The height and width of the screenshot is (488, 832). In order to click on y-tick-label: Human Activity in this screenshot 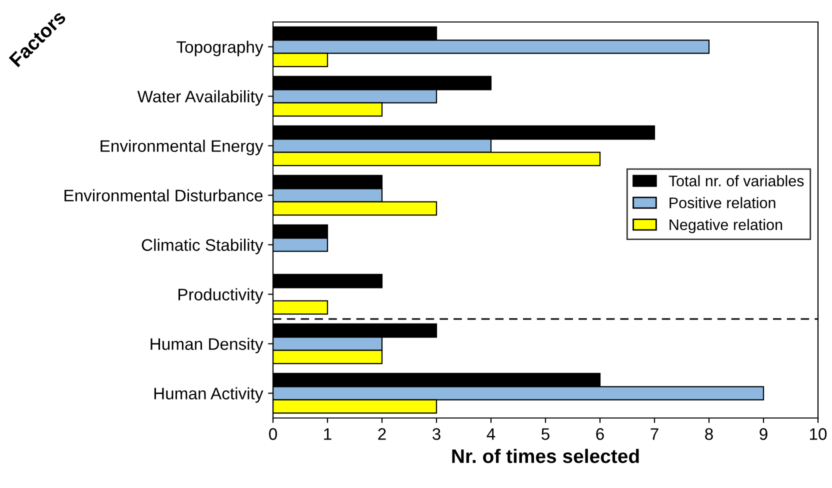, I will do `click(209, 395)`.